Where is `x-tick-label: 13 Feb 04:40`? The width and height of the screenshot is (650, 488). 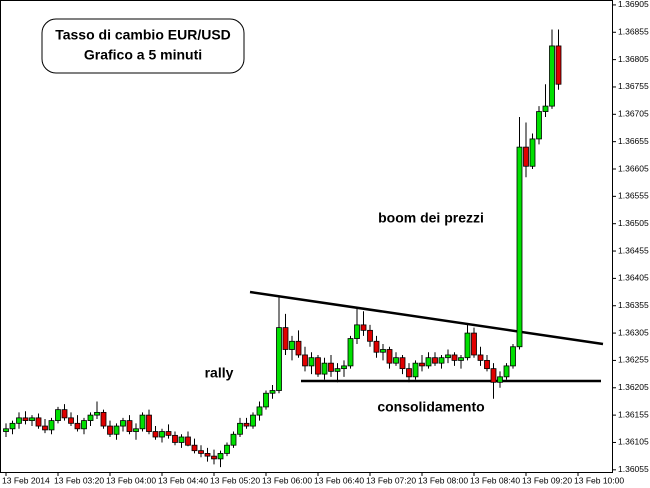 x-tick-label: 13 Feb 04:40 is located at coordinates (183, 480).